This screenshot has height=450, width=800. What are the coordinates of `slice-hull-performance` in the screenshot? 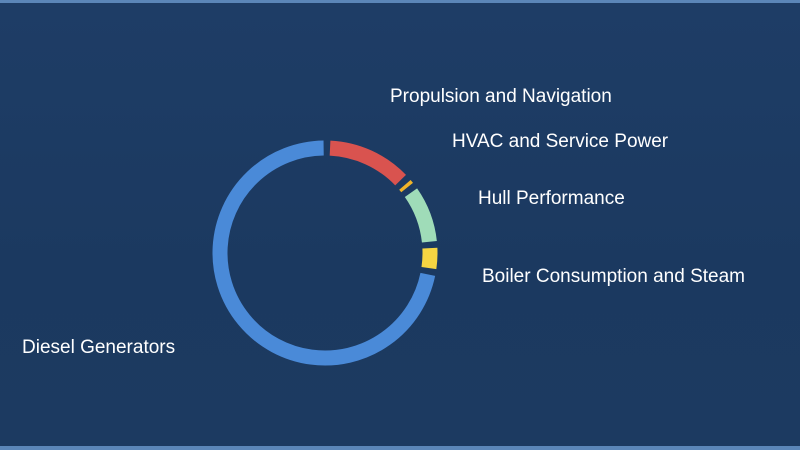 It's located at (420, 215).